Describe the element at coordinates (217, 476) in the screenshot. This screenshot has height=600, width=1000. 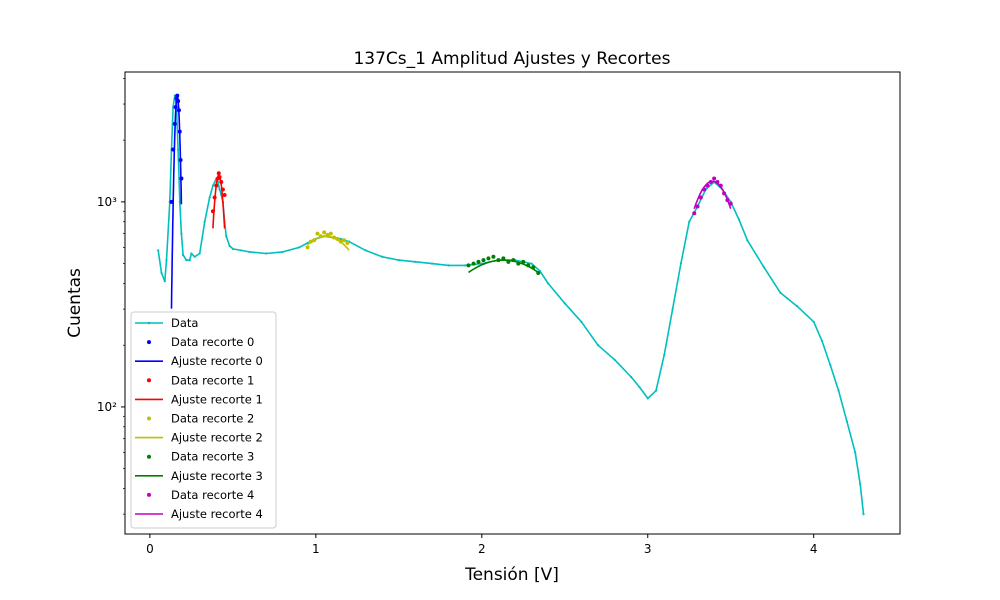
I see `legend-label: Ajuste recorte 3` at that location.